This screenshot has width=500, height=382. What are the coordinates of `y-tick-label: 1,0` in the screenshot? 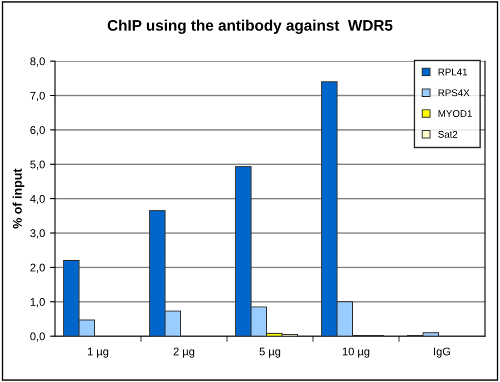 It's located at (37, 303).